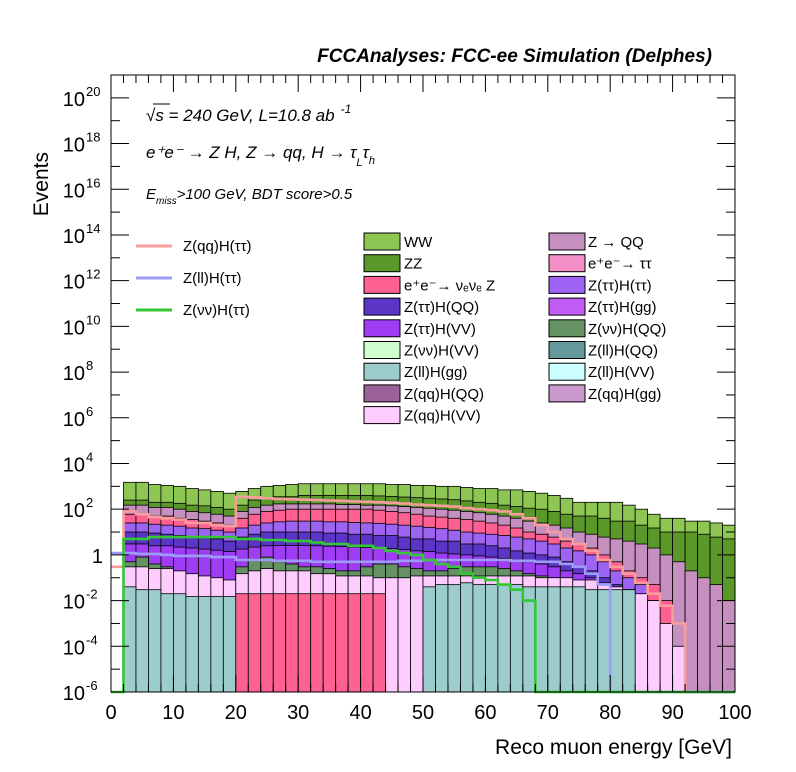  What do you see at coordinates (41, 184) in the screenshot?
I see `y-axis-label: Events` at bounding box center [41, 184].